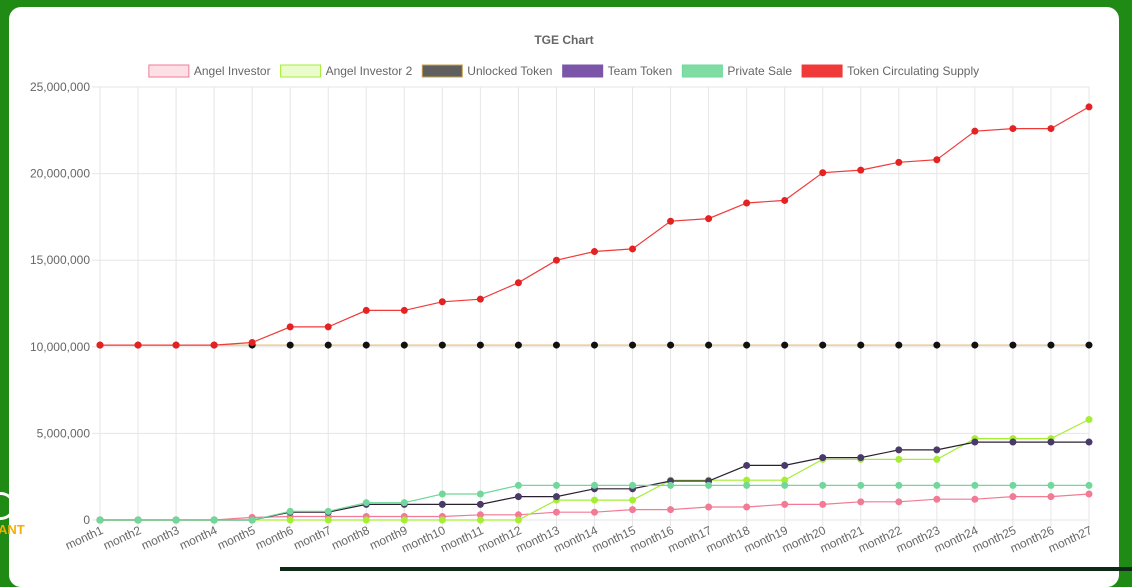 Image resolution: width=1132 pixels, height=587 pixels. I want to click on legend-item: Angel Investor, so click(209, 71).